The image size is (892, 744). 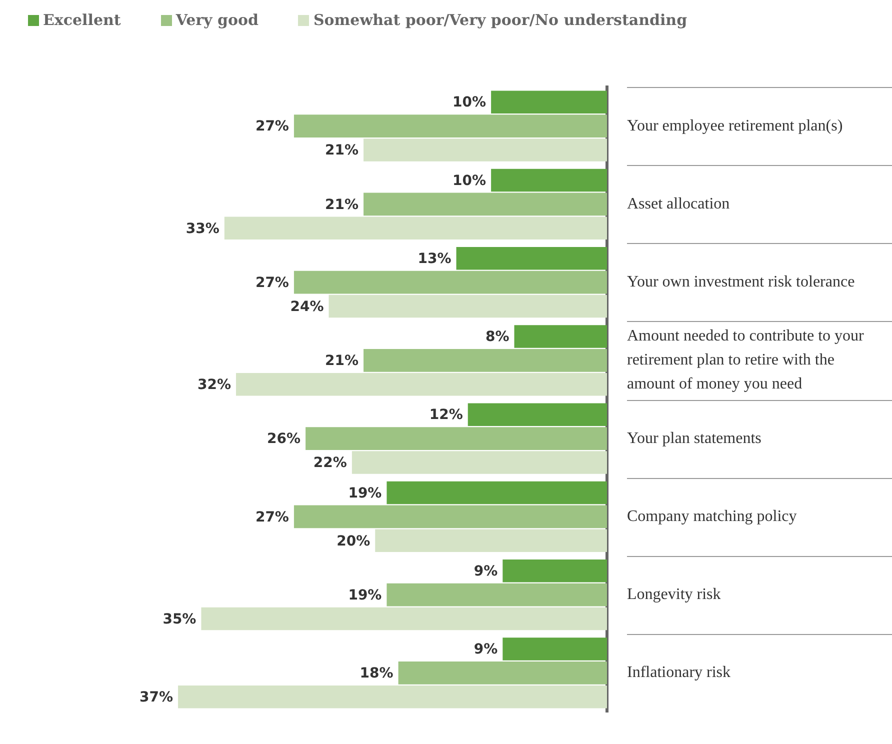 I want to click on y-tick-label: Your plan statements, so click(x=694, y=438).